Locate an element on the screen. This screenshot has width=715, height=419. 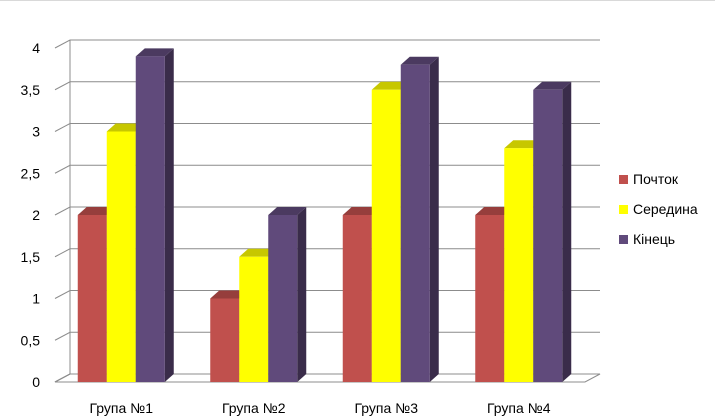
x-tick-label: Група №2 is located at coordinates (254, 408).